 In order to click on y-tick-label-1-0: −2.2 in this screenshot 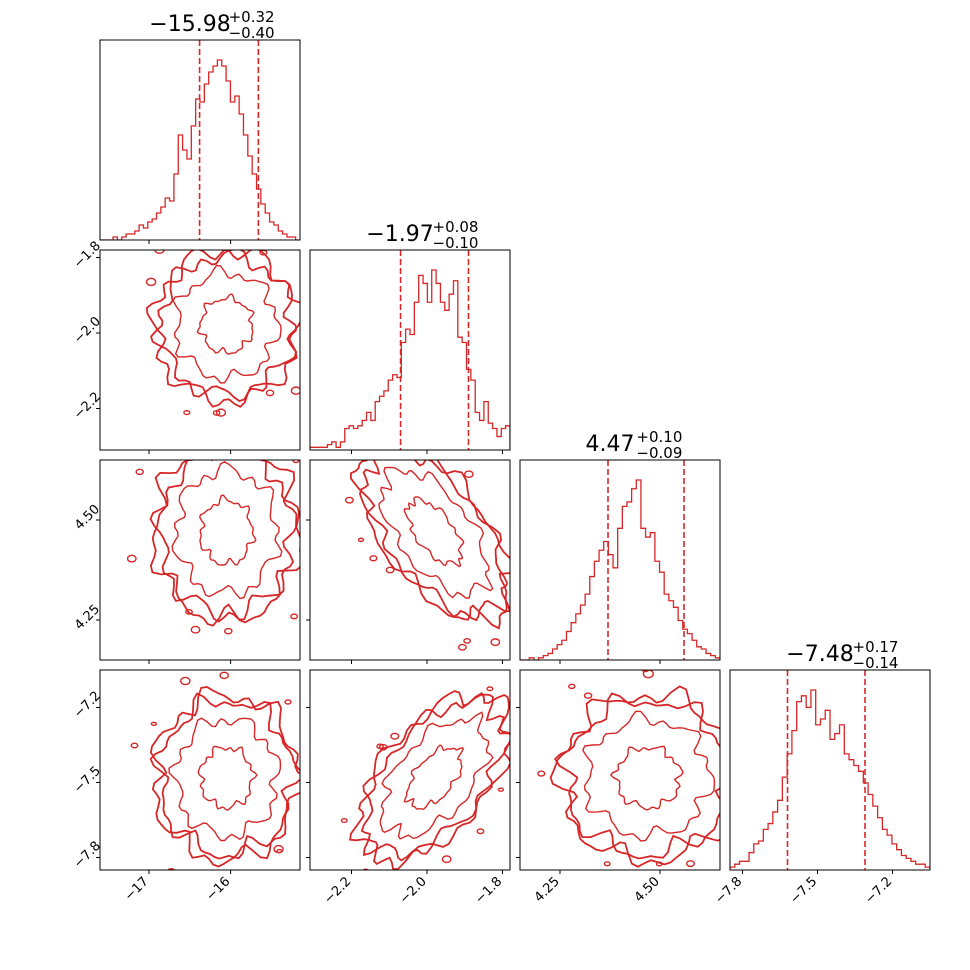, I will do `click(87, 406)`.